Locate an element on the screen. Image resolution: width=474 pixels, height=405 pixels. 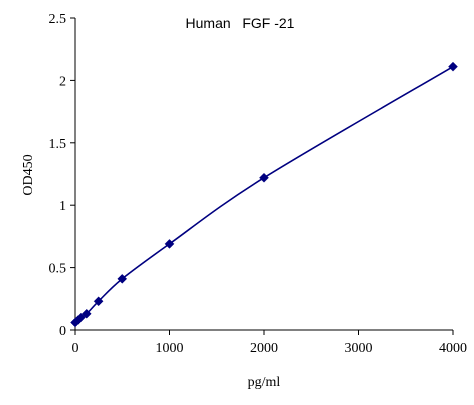
y-axis-label: OD450 is located at coordinates (28, 174).